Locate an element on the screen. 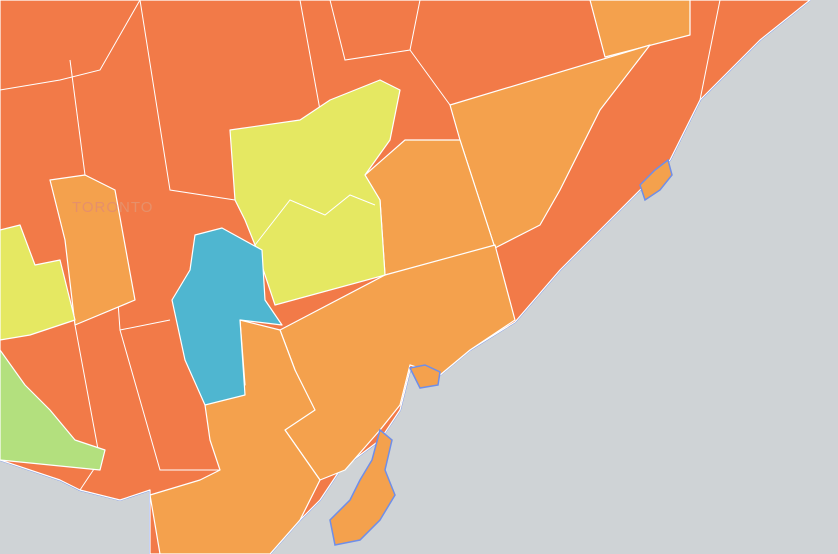 The image size is (838, 554). region-border is located at coordinates (315, 220).